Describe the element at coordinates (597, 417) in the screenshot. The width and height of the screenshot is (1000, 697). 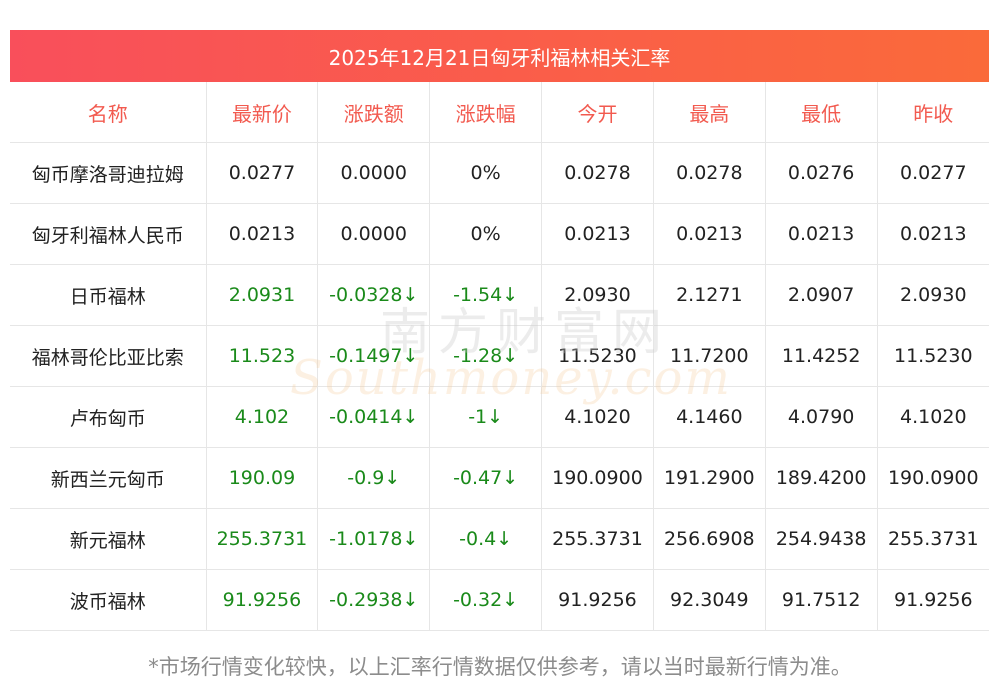
I see `cell-open: 4.1020` at that location.